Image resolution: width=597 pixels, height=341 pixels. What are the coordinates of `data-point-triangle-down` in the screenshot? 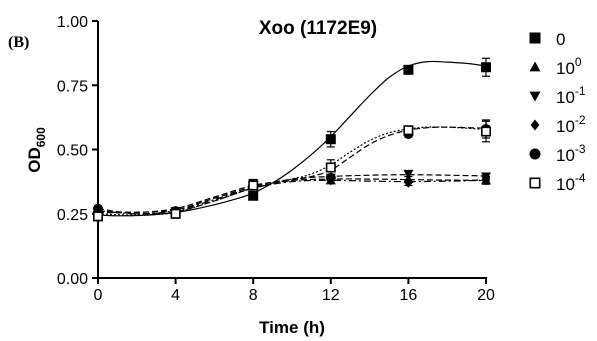 It's located at (408, 174).